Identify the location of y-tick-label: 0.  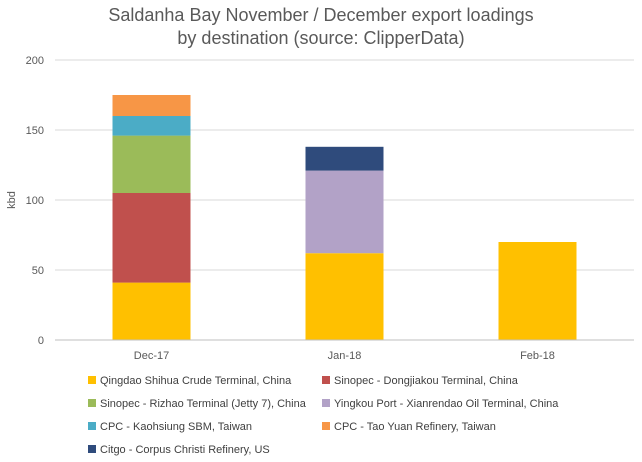
(41, 341).